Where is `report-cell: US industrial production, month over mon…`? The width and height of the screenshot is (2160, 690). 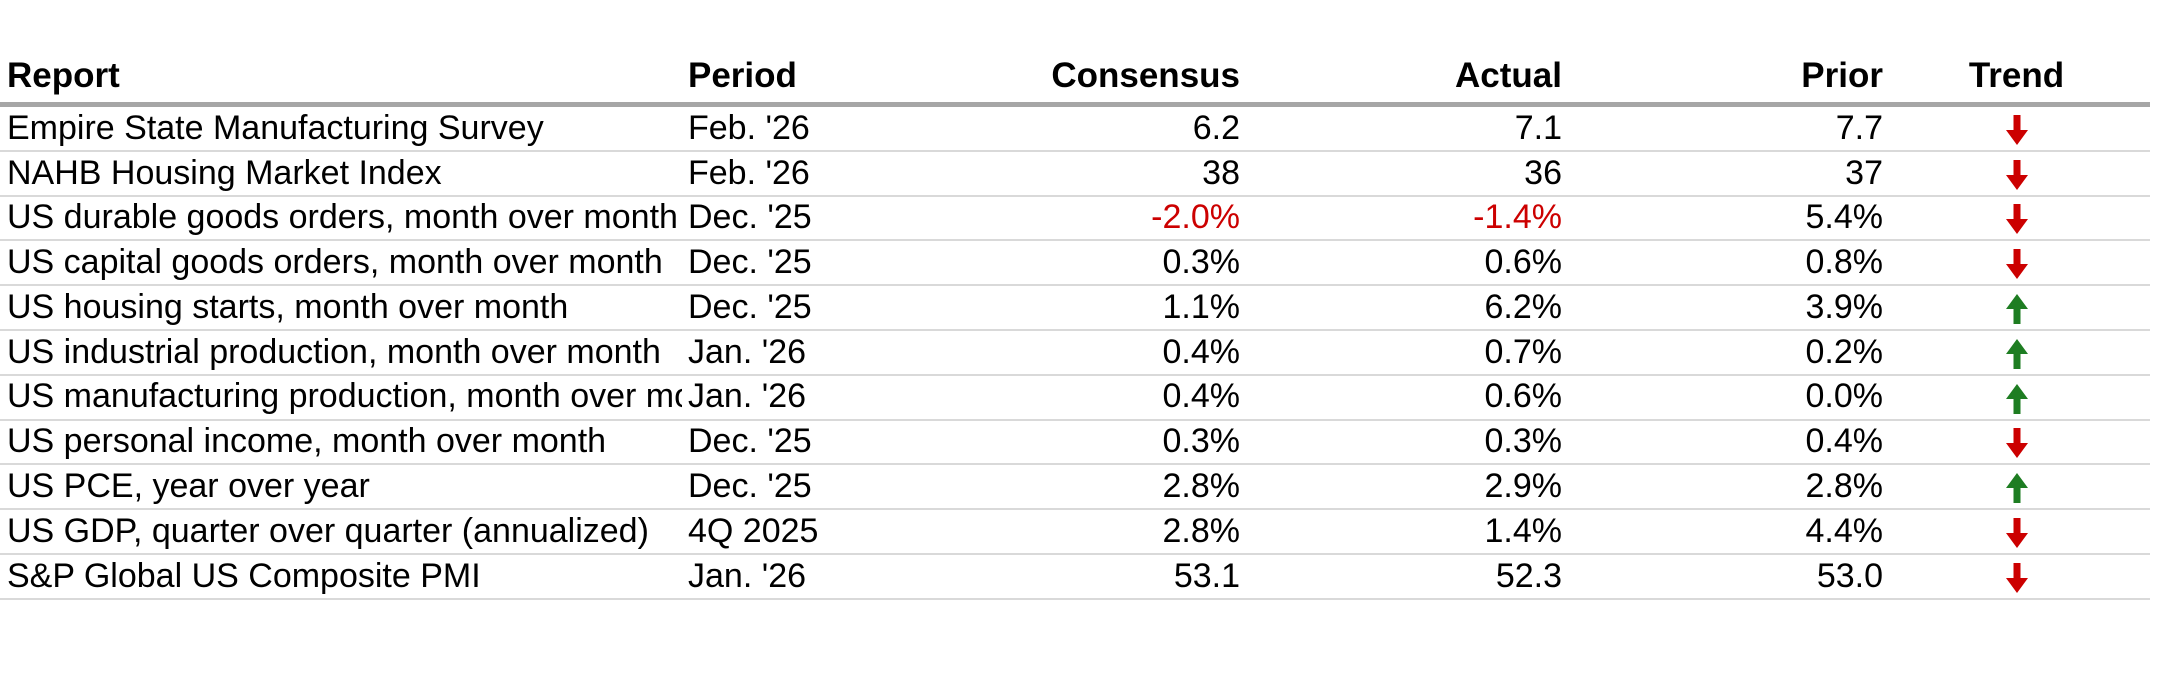 report-cell: US industrial production, month over mon… is located at coordinates (334, 352).